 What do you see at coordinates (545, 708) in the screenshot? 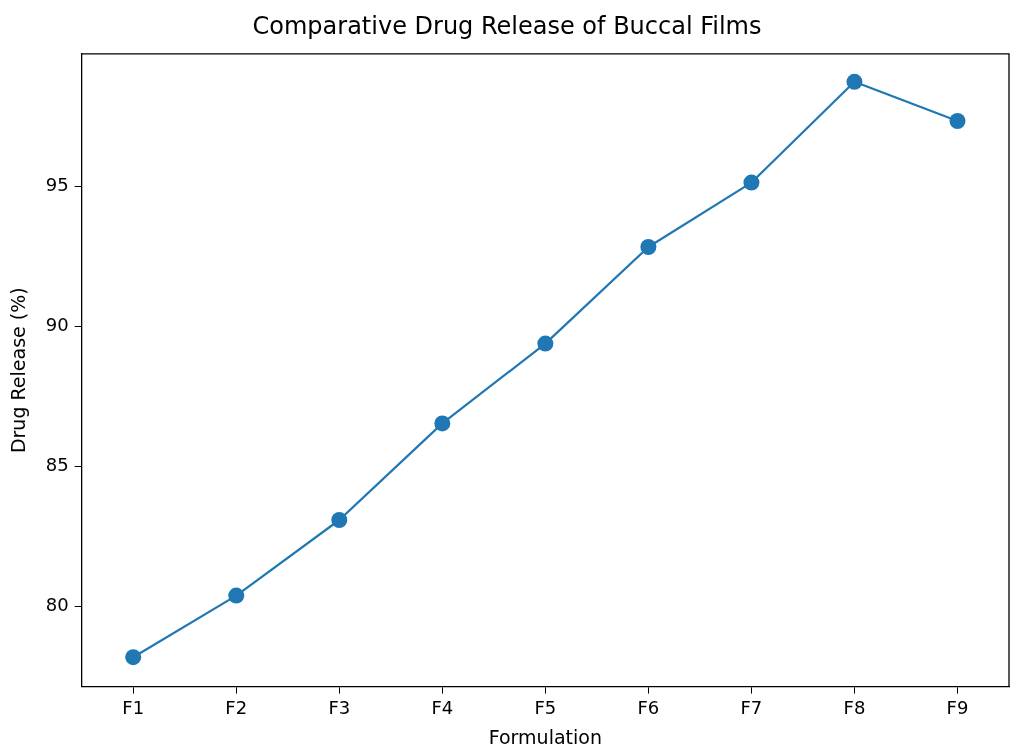
I see `x-tick-label: F5` at bounding box center [545, 708].